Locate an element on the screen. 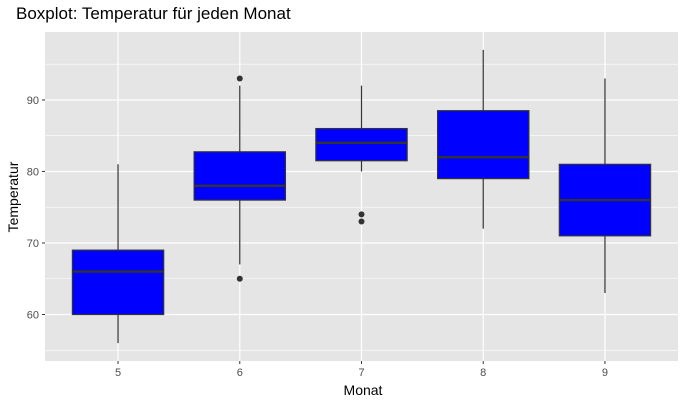  x-tick-label: 8 is located at coordinates (483, 373).